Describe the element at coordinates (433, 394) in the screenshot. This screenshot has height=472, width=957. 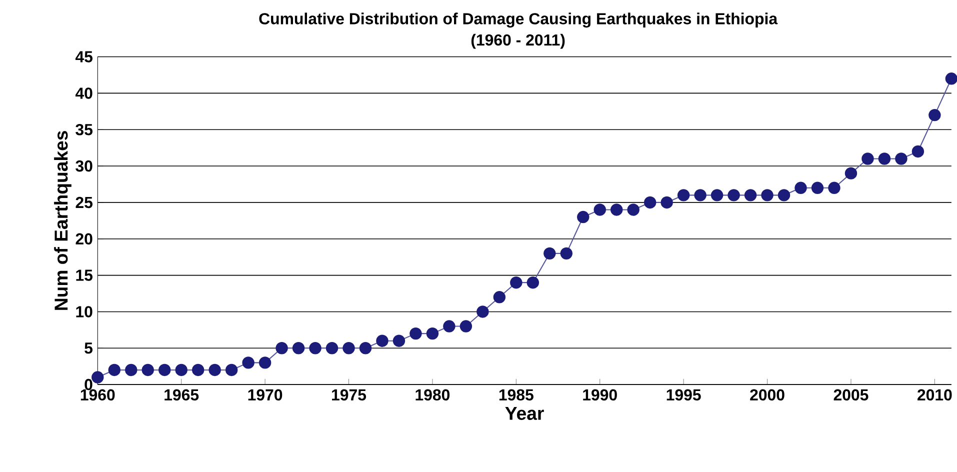
I see `x-tick-label: 1980` at that location.